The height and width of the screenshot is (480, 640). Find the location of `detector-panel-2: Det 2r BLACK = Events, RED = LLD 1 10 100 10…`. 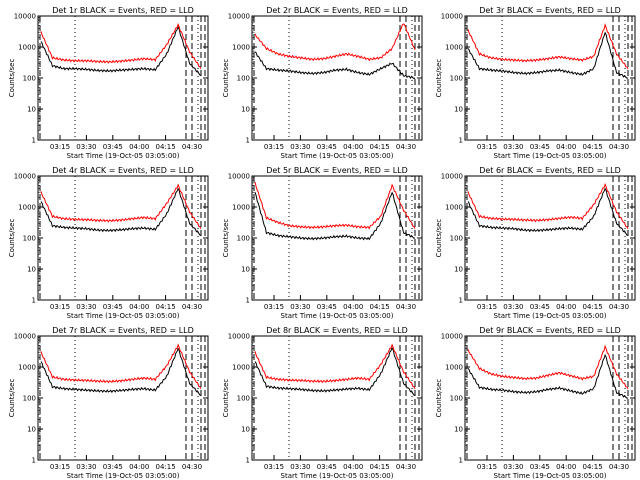

detector-panel-2: Det 2r BLACK = Events, RED = LLD 1 10 100 10… is located at coordinates (322, 83).